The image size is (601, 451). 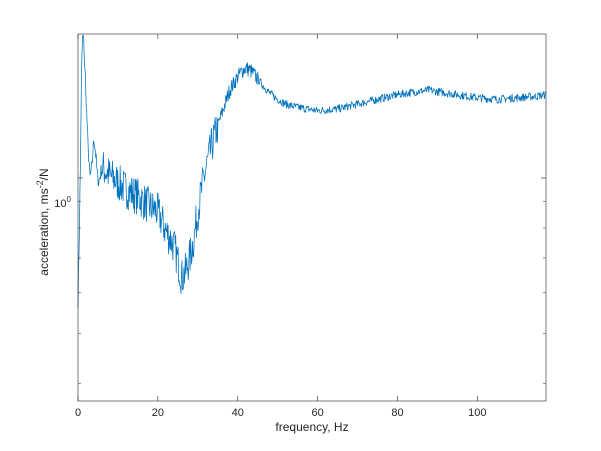 I want to click on x-tick-label: 100, so click(x=477, y=413).